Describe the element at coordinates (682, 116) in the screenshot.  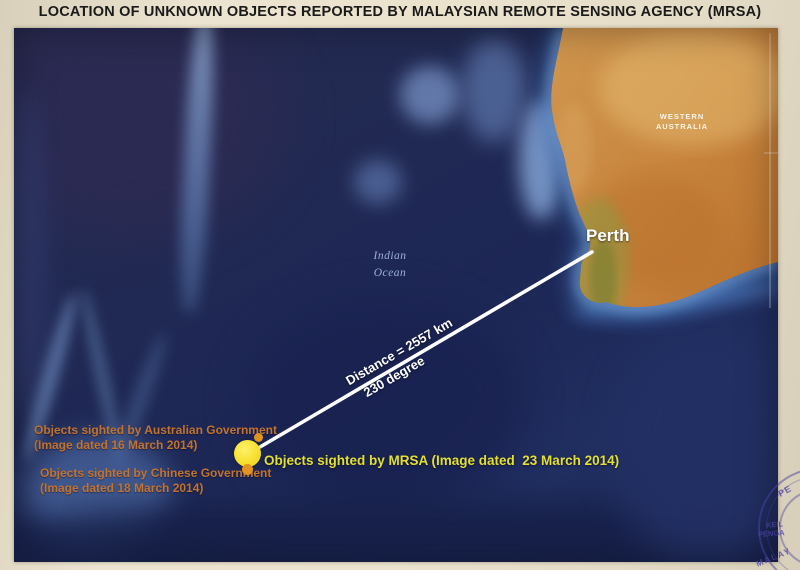
I see `region-label-line1: WESTERN` at that location.